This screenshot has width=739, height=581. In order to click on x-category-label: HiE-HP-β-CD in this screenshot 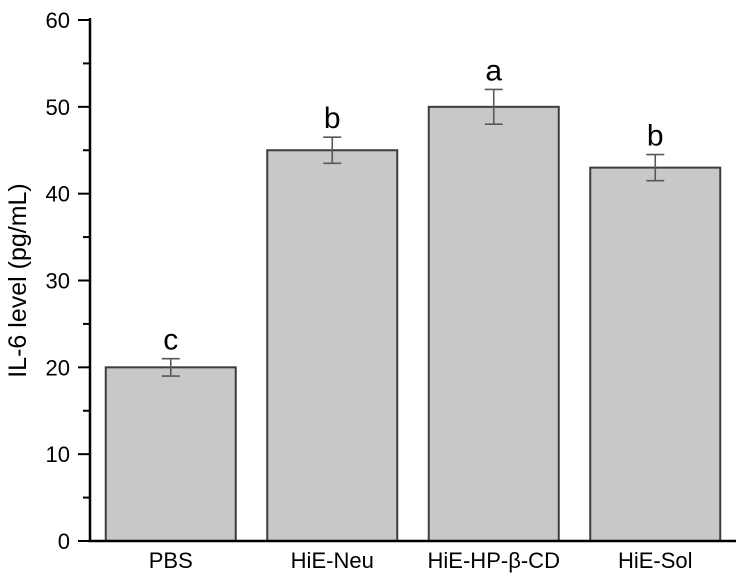, I will do `click(494, 560)`.